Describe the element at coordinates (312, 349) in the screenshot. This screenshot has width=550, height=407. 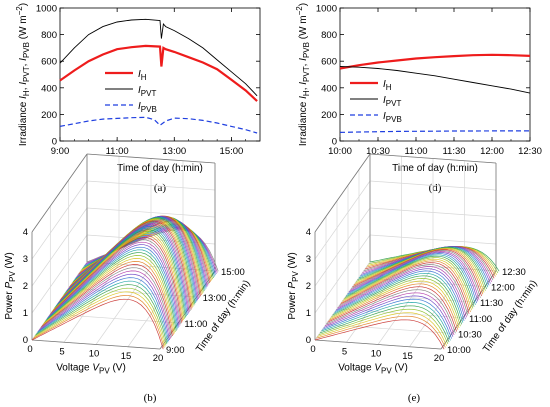
I see `voltage-tick-label: 0` at that location.